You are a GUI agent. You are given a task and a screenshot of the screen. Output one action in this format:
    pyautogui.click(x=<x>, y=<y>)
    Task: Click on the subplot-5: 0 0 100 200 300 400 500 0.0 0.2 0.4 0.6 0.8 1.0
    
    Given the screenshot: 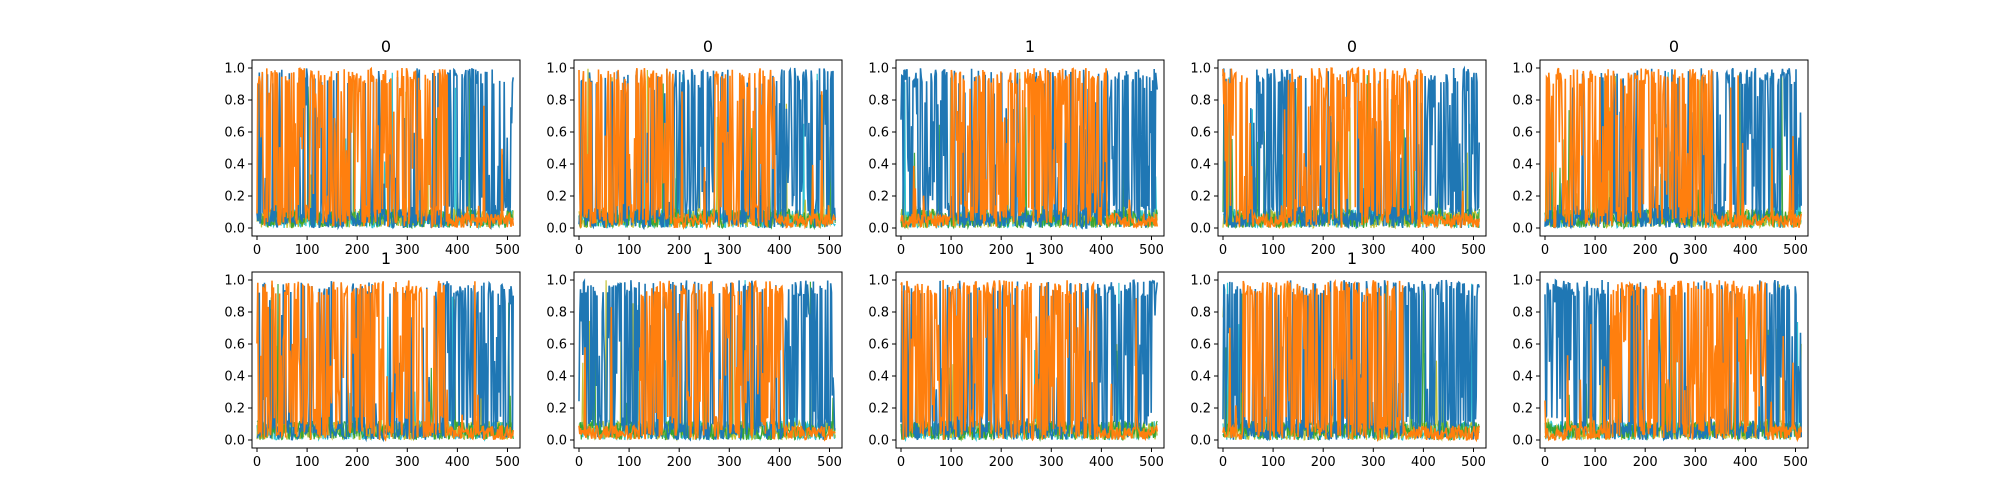 What is the action you would take?
    pyautogui.click(x=1660, y=147)
    